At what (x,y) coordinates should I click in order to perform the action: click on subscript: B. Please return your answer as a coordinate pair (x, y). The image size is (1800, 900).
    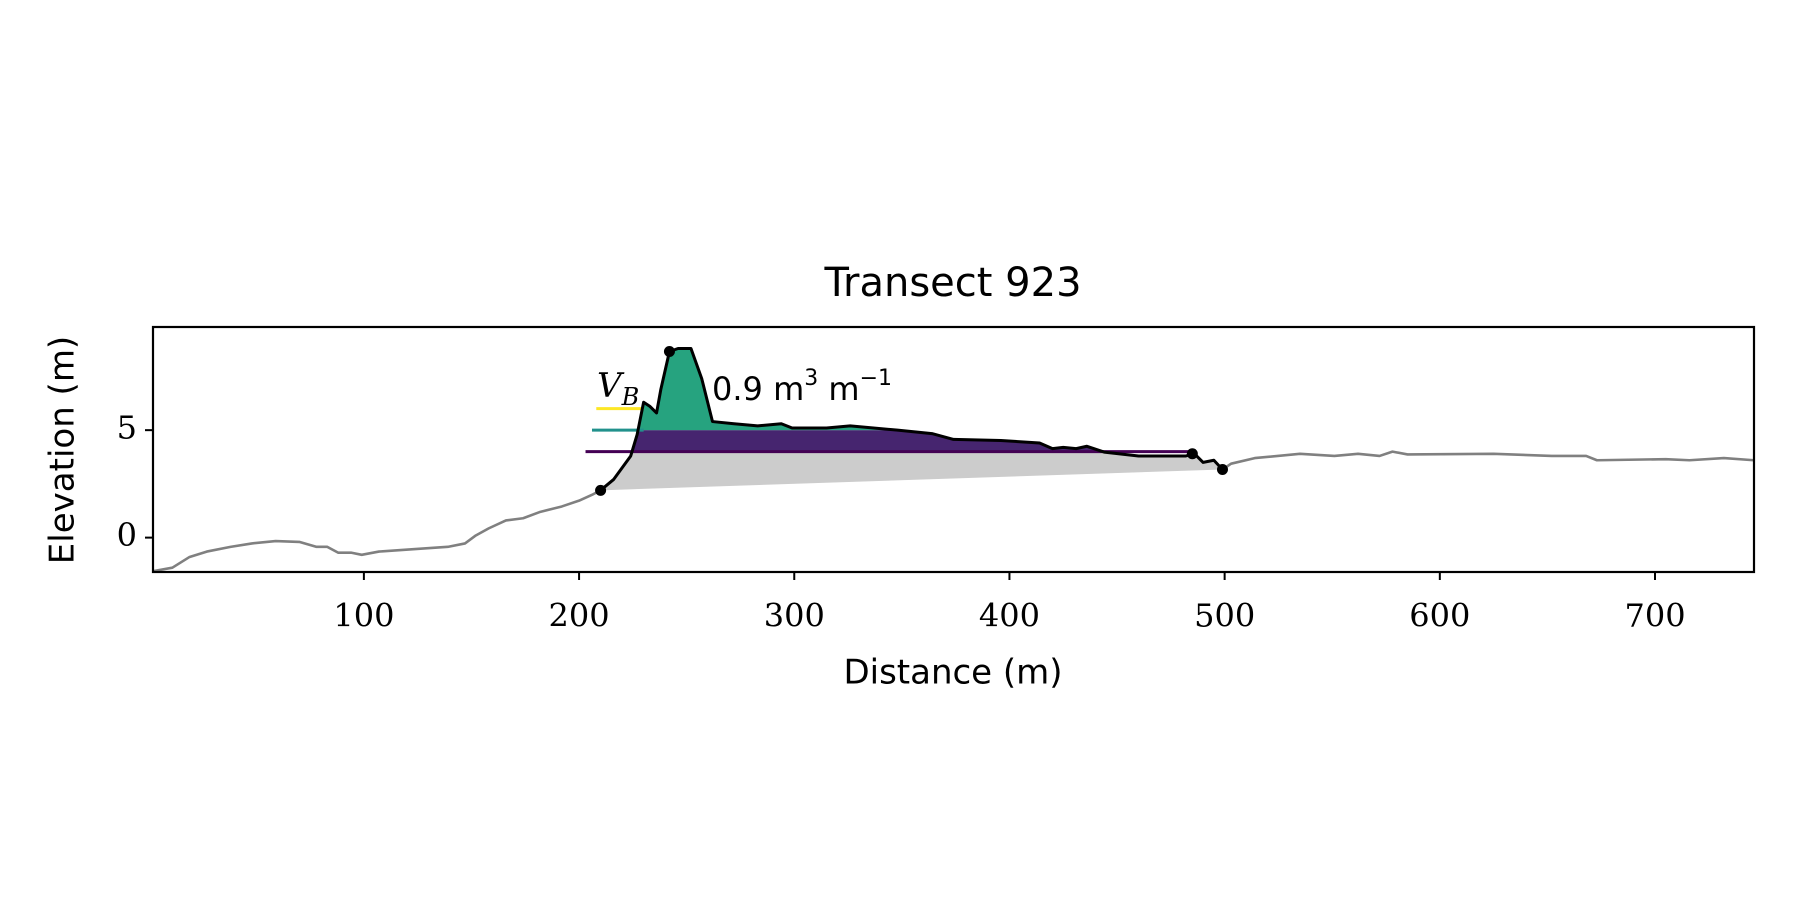
    Looking at the image, I should click on (630, 397).